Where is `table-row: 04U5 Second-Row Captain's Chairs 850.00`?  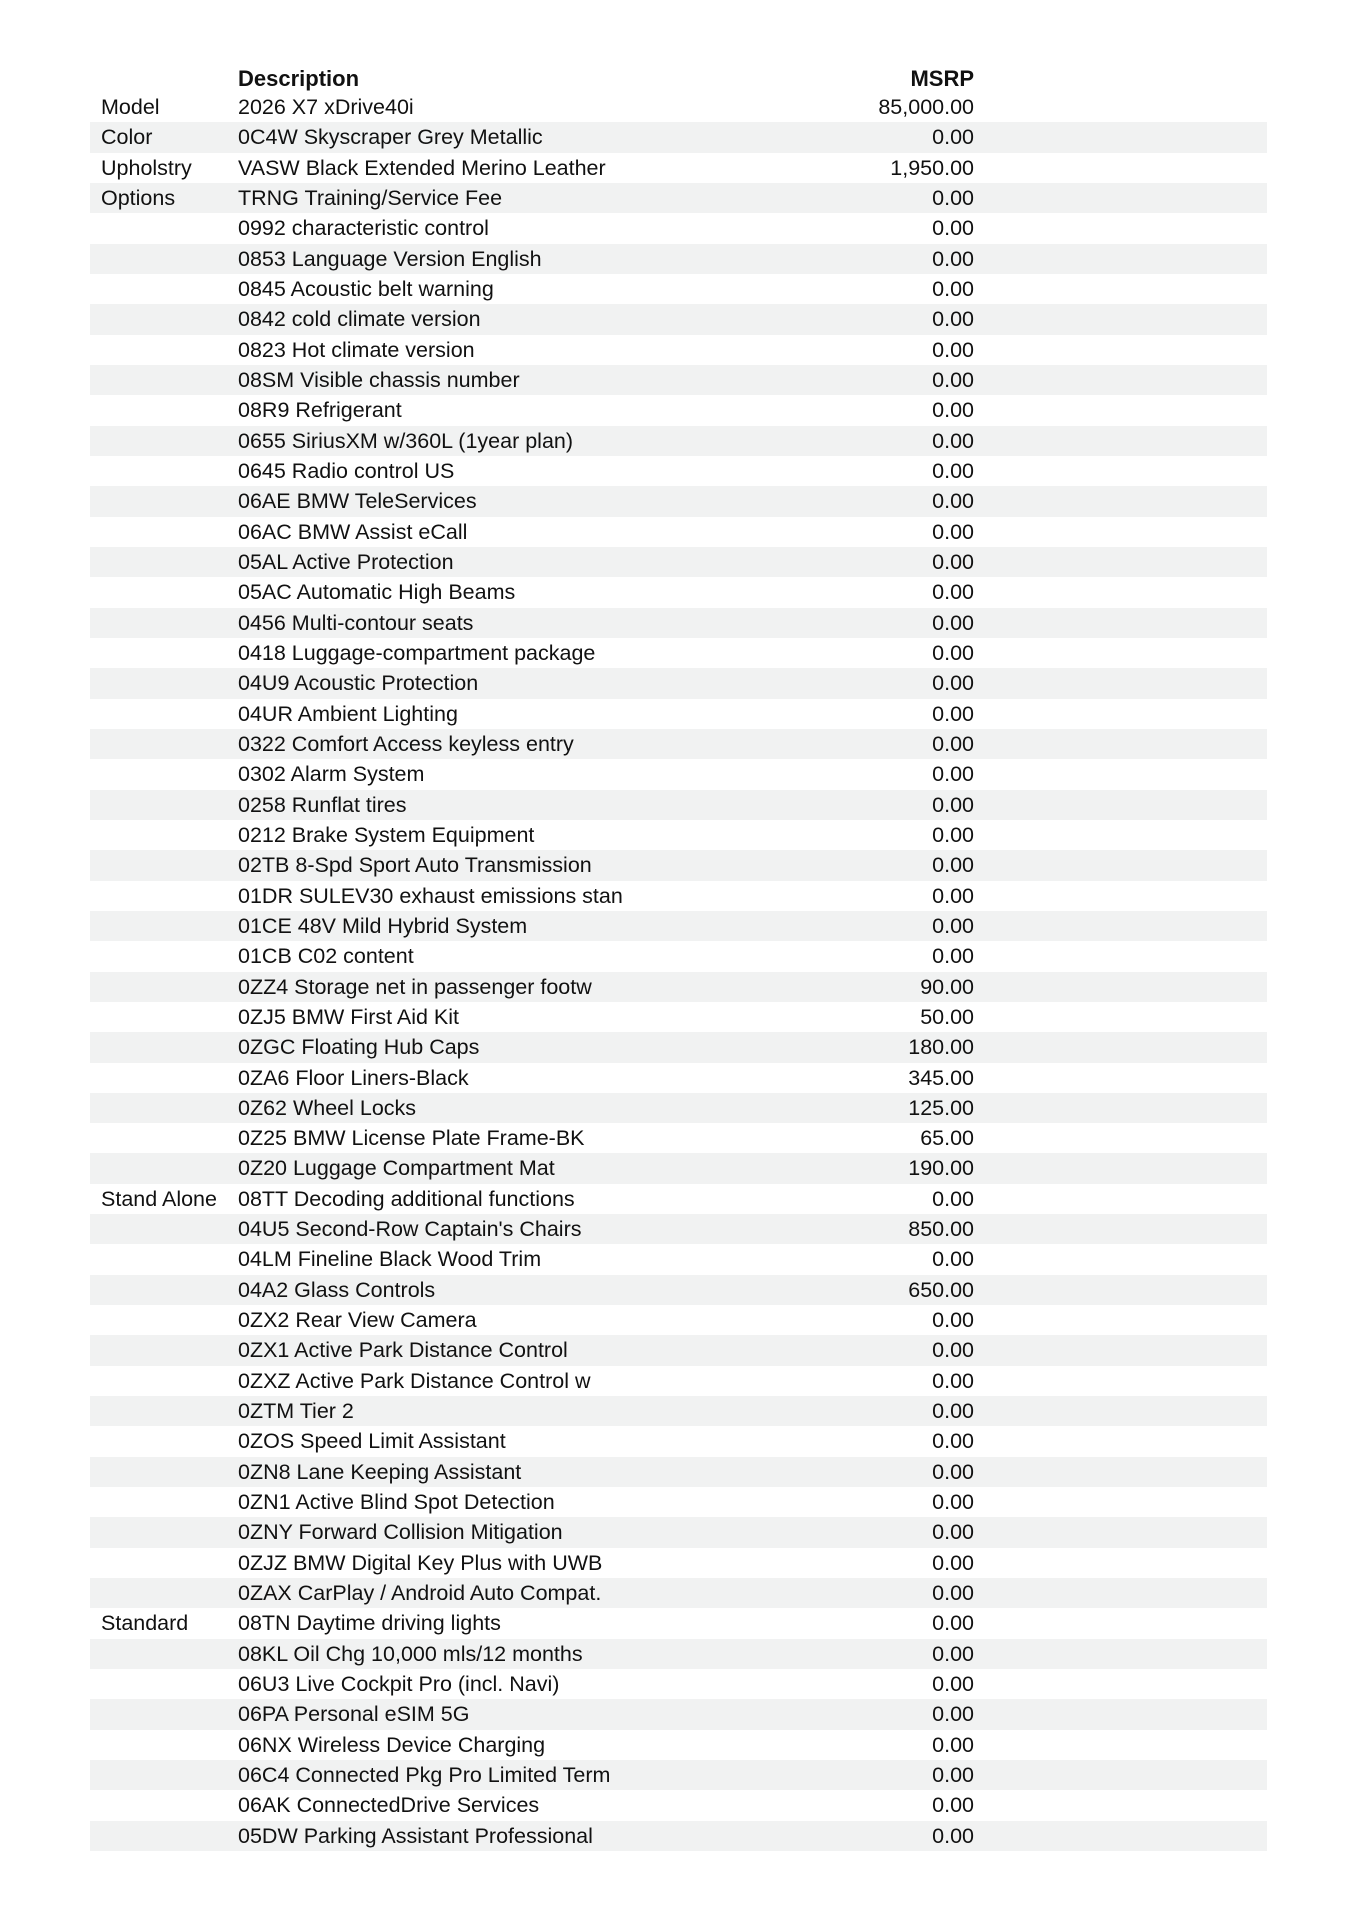
table-row: 04U5 Second-Row Captain's Chairs 850.00 is located at coordinates (678, 1229).